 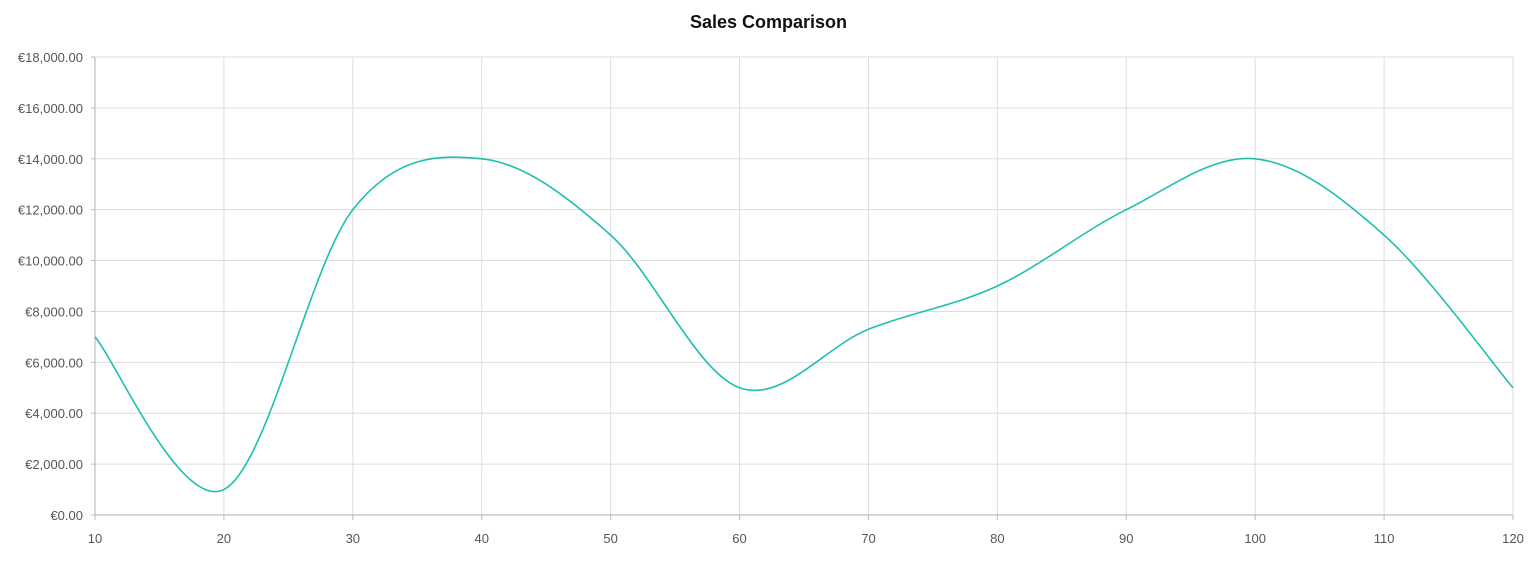 What do you see at coordinates (224, 538) in the screenshot?
I see `x-tick-label: 20` at bounding box center [224, 538].